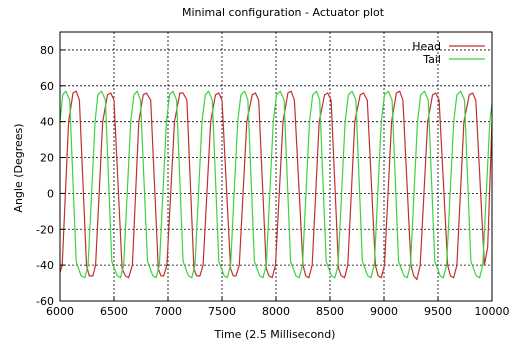 This screenshot has height=345, width=513. Describe the element at coordinates (426, 46) in the screenshot. I see `legend-label-head: Head` at that location.